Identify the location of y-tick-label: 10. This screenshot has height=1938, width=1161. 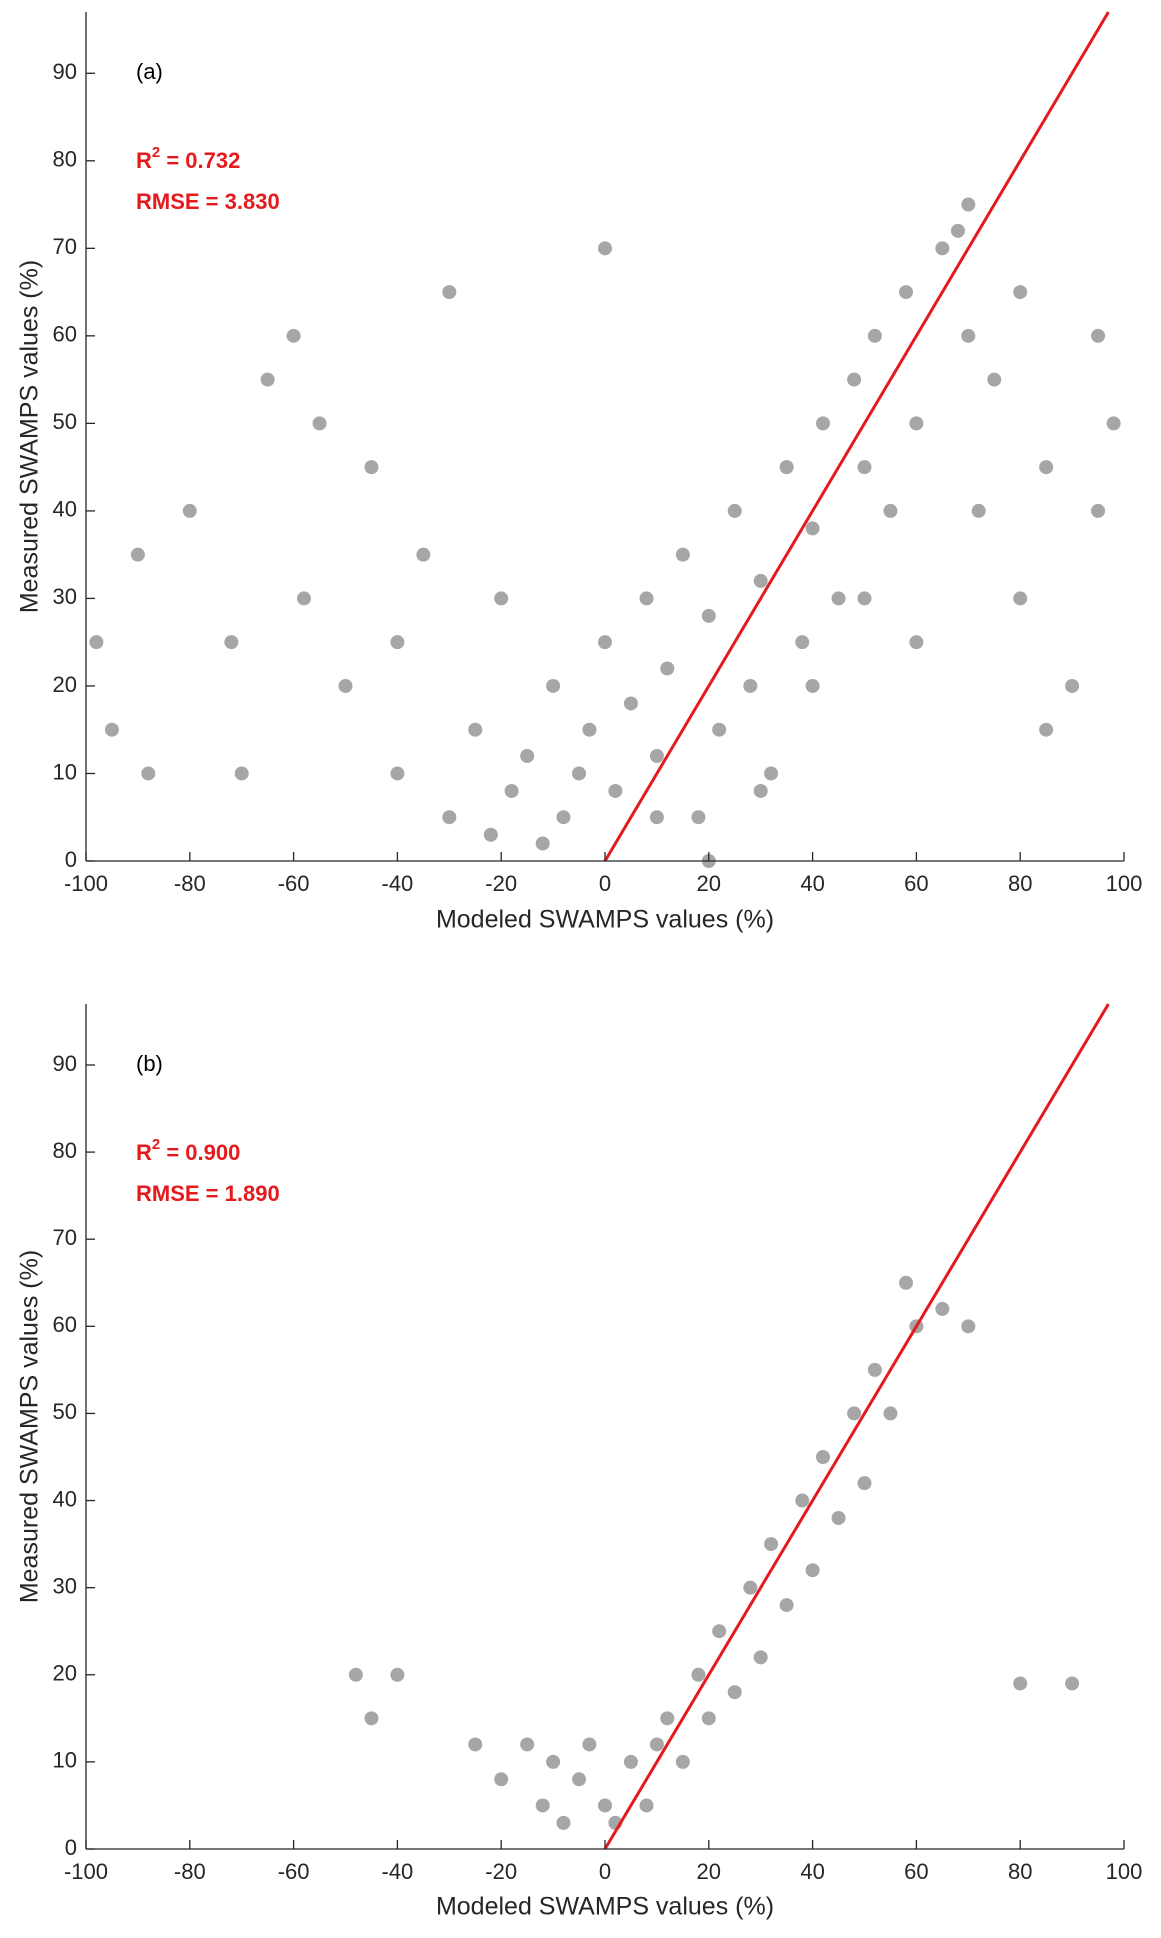
(65, 771).